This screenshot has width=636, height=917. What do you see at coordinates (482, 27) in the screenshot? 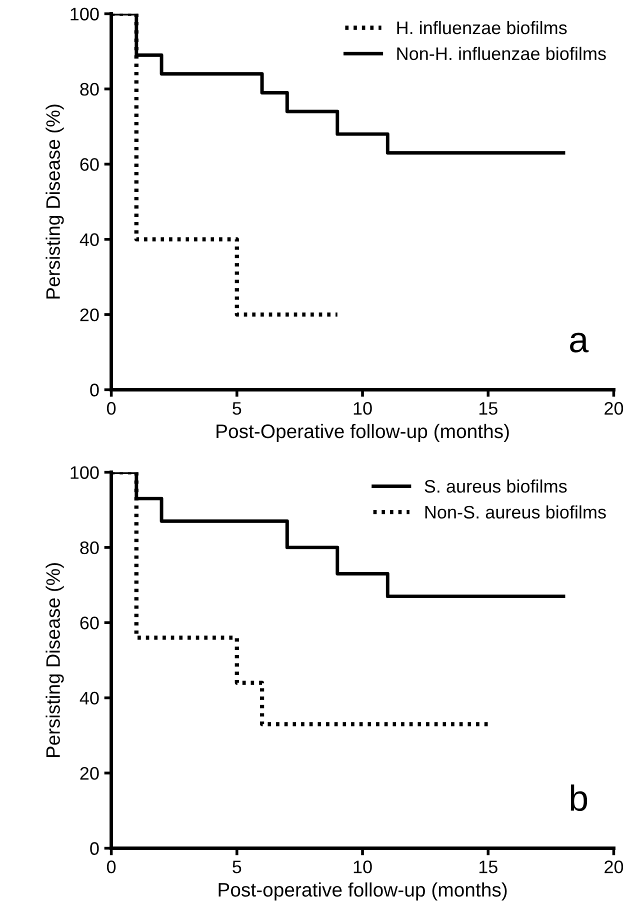
I see `legend-label: H. influenzae biofilms` at bounding box center [482, 27].